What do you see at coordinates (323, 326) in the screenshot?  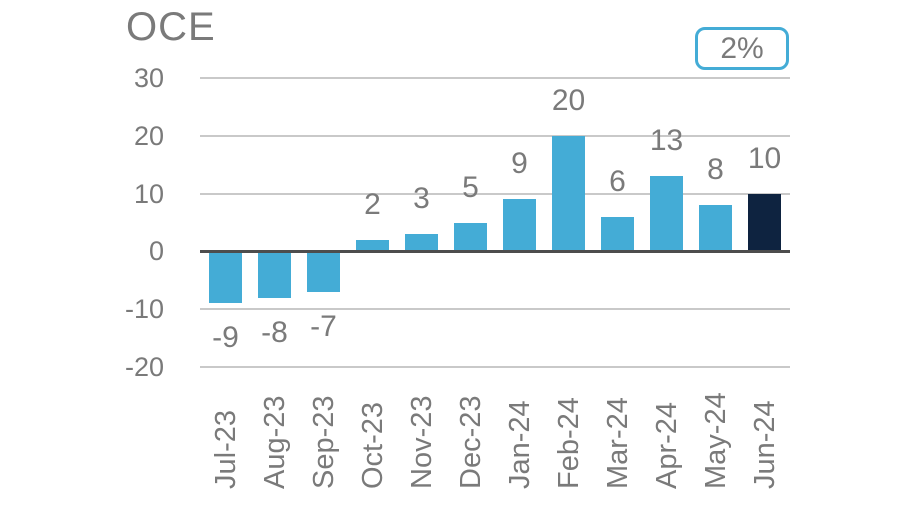 I see `value-label-Sep-23: -7` at bounding box center [323, 326].